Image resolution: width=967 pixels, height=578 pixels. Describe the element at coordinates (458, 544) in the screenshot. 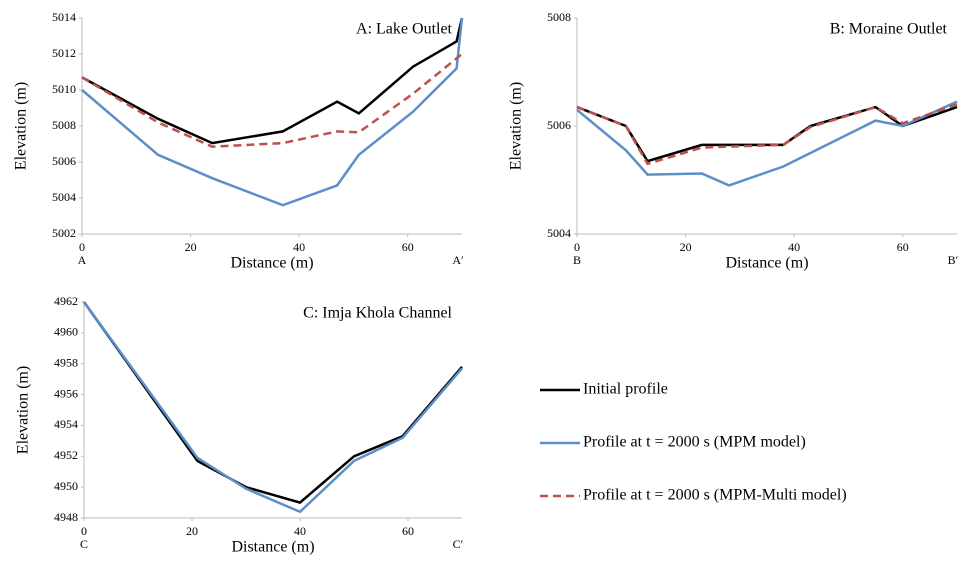

I see `end-label: C′` at that location.